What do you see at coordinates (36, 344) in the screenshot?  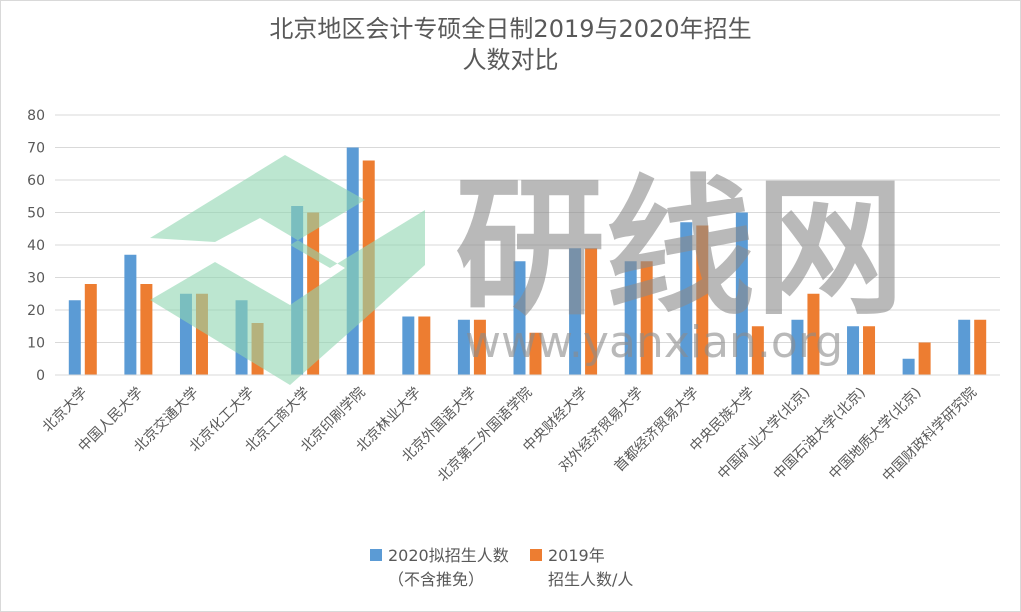 I see `y-tick-label: 10` at bounding box center [36, 344].